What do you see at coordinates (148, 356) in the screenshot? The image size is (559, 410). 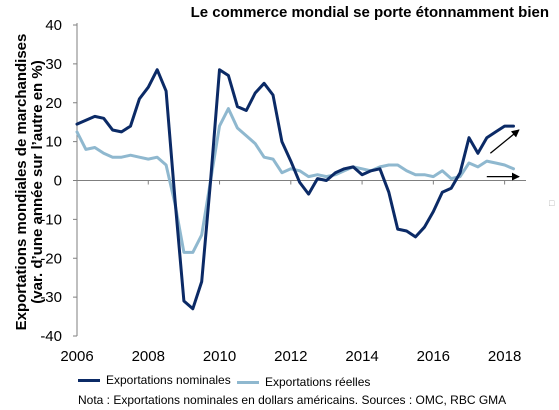 I see `x-tick-label: 2008` at bounding box center [148, 356].